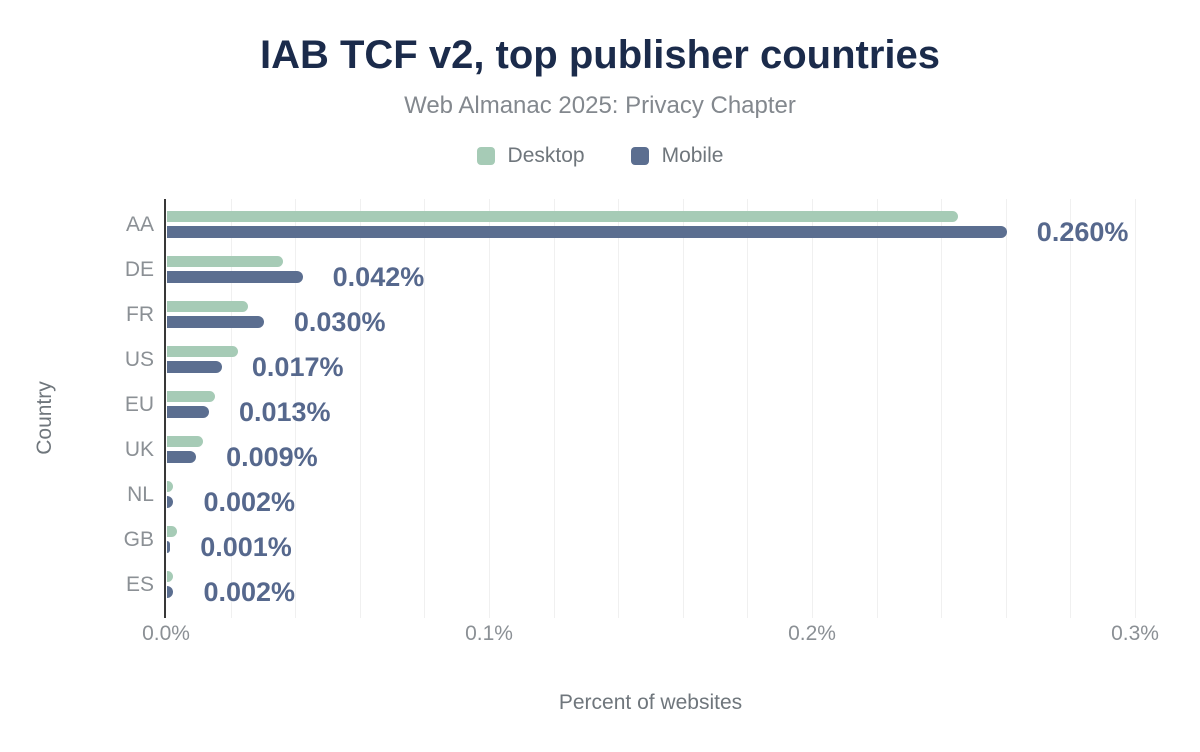 The width and height of the screenshot is (1200, 752). I want to click on category-label-eu: EU, so click(139, 404).